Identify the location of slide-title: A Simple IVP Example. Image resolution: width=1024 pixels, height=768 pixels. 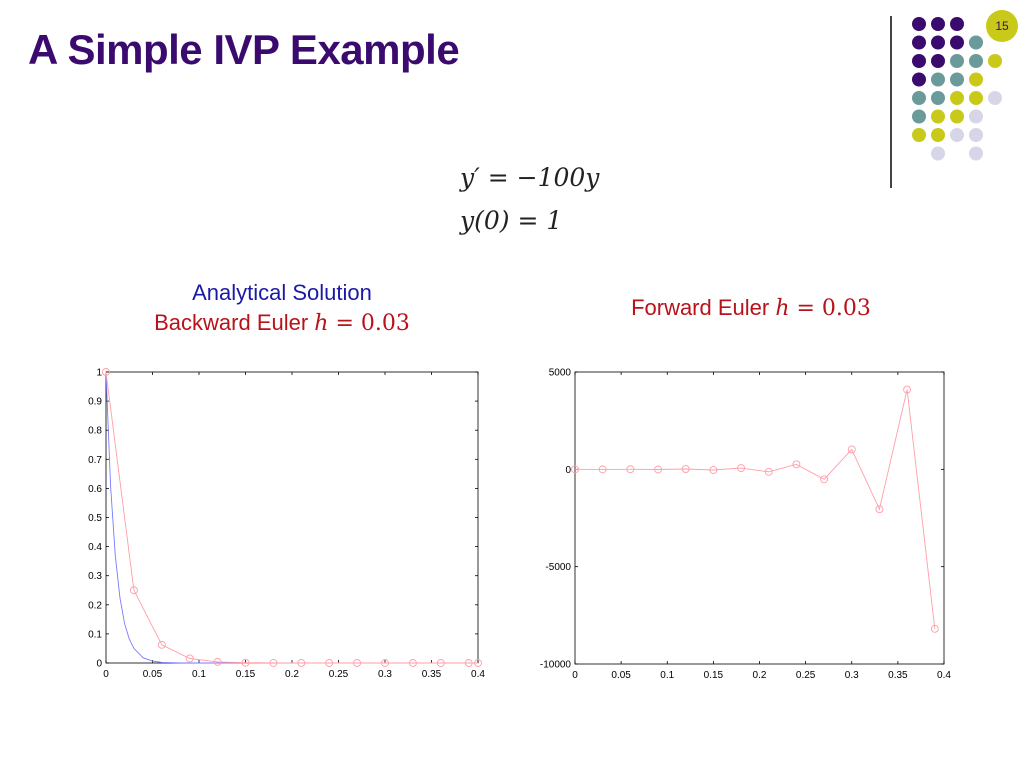
(244, 49).